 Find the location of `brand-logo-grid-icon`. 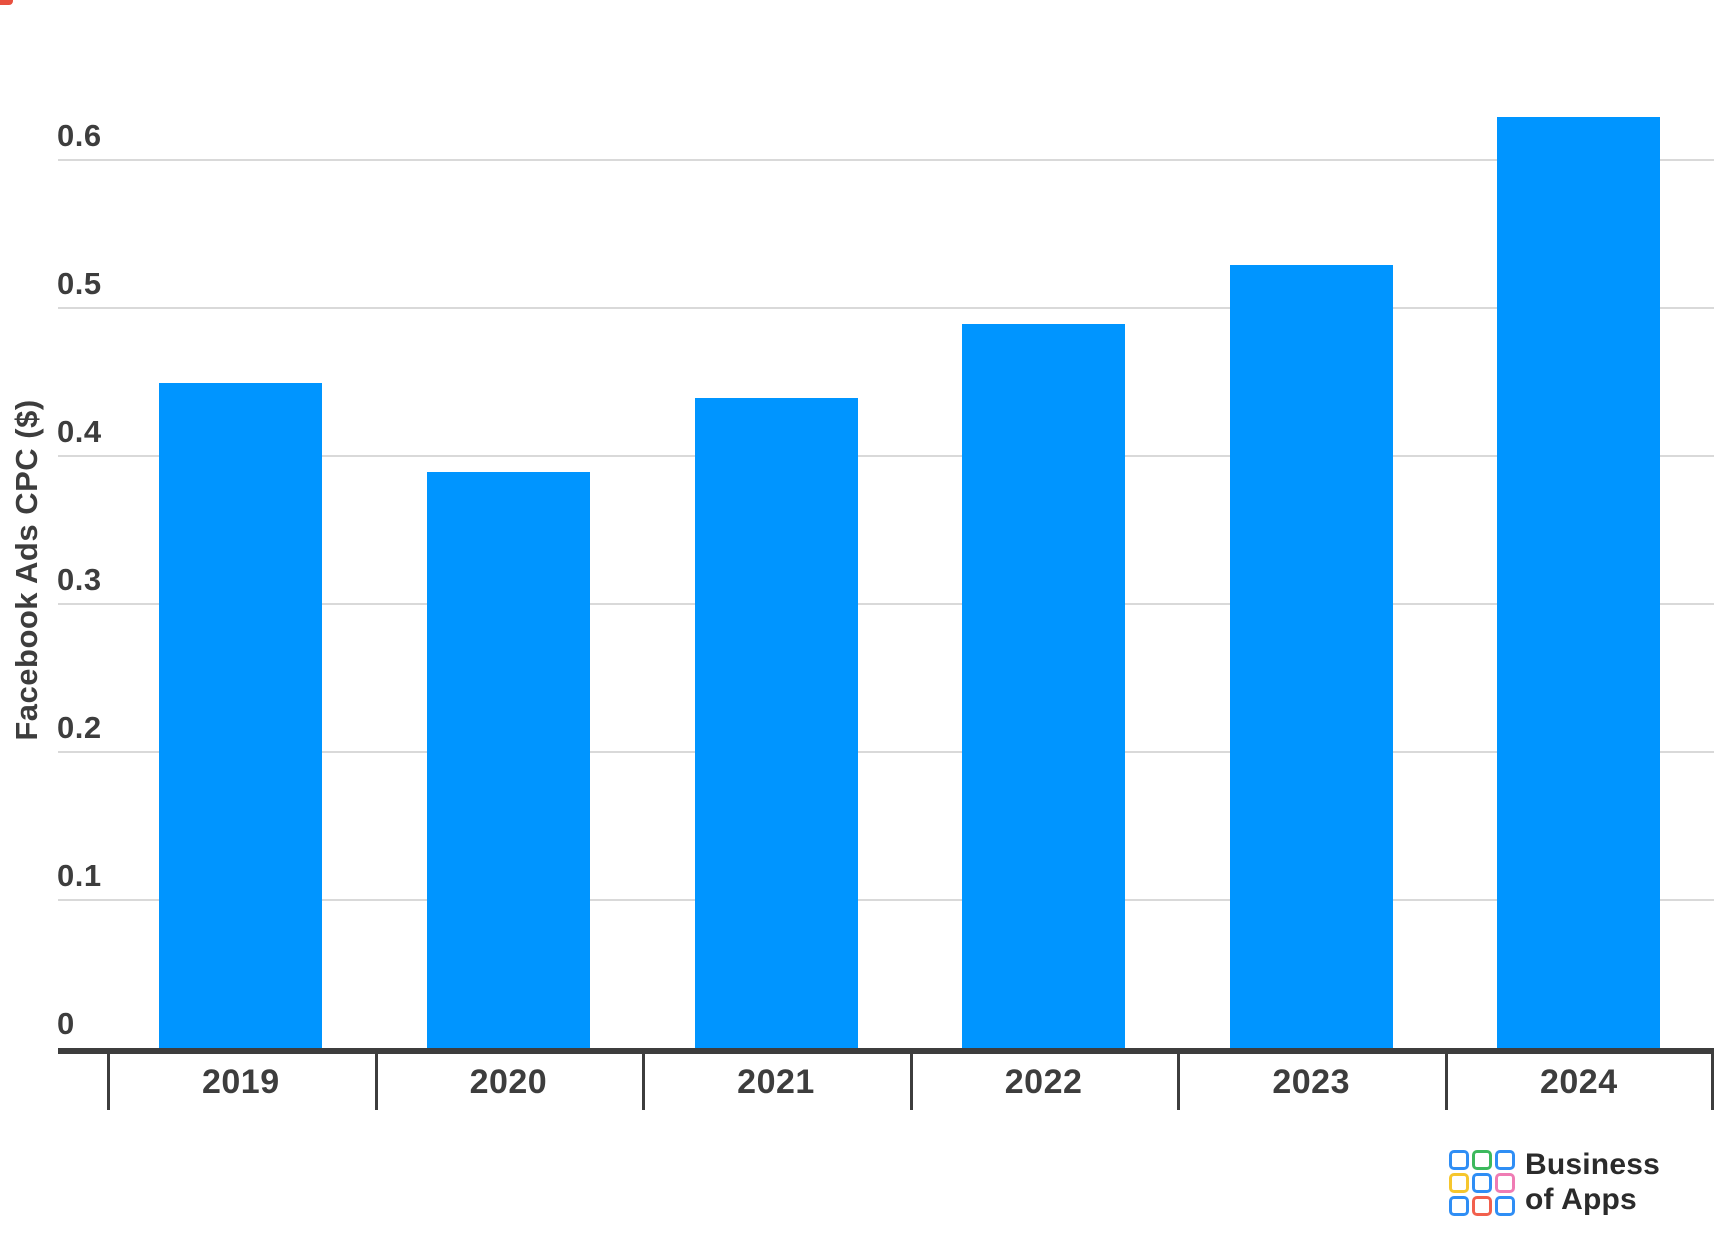

brand-logo-grid-icon is located at coordinates (1482, 1183).